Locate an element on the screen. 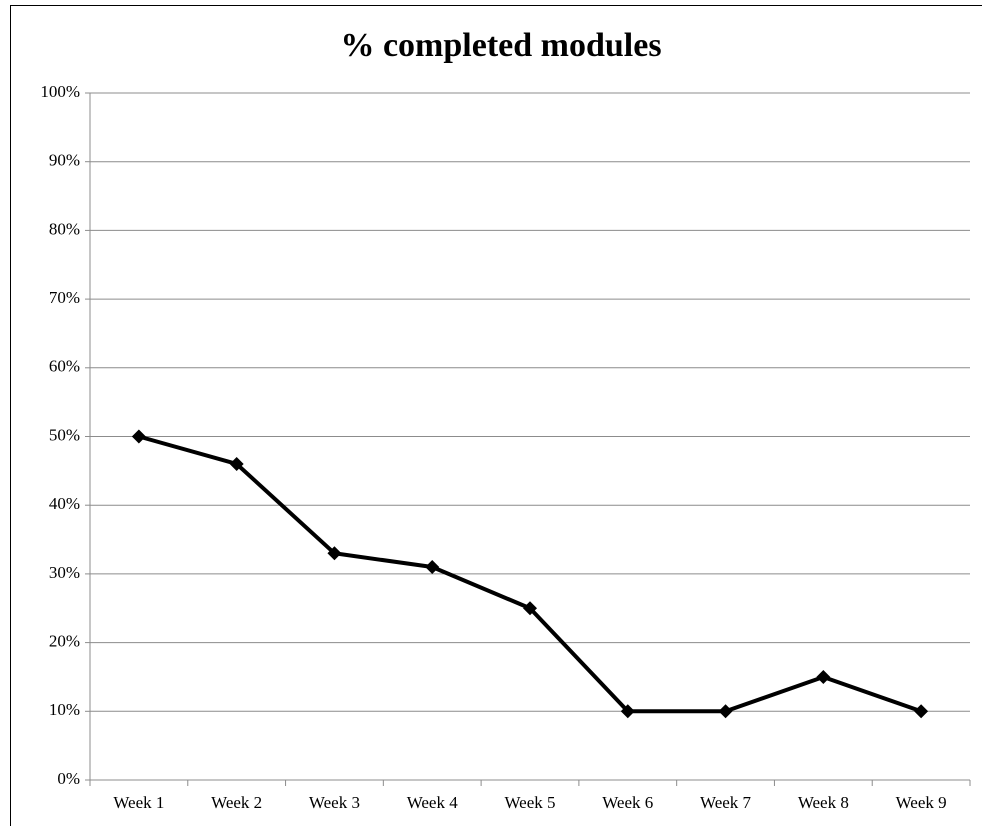  y-tick-label: 70% is located at coordinates (64, 297).